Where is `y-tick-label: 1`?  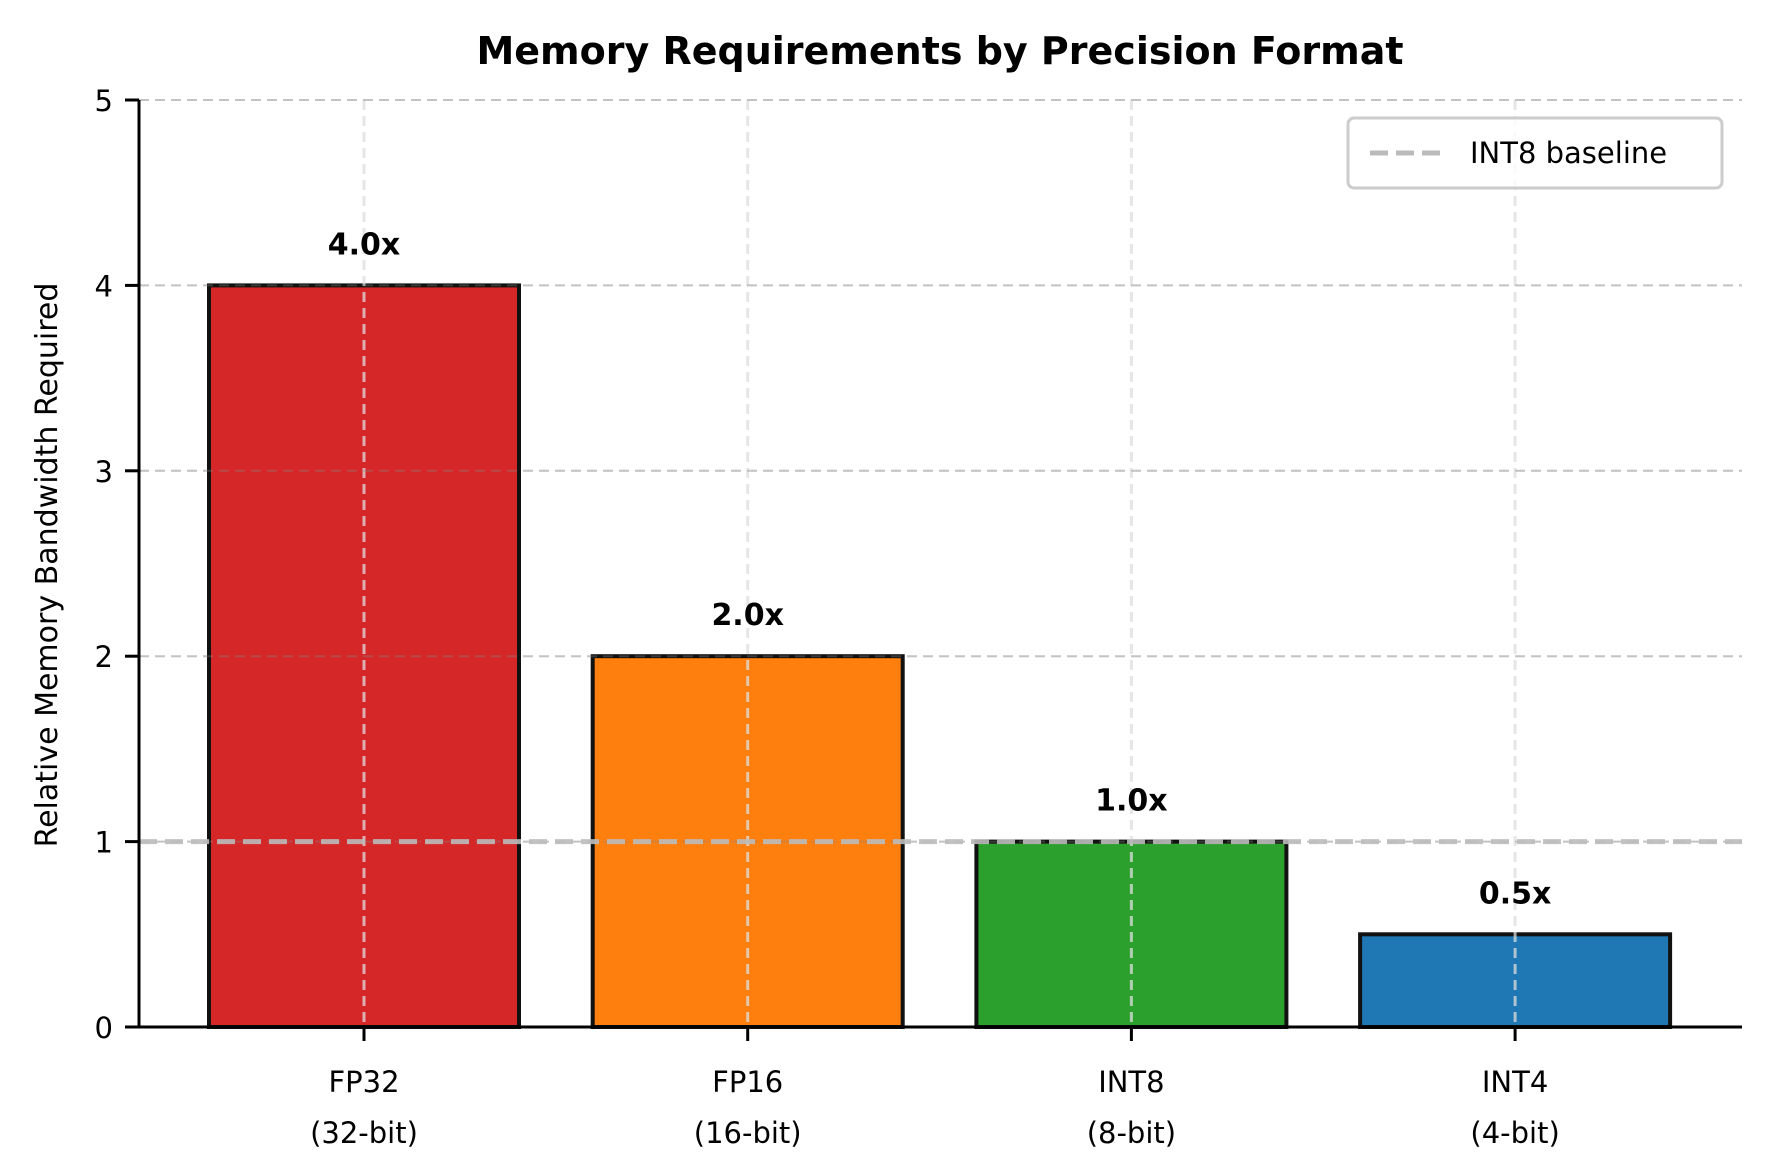
y-tick-label: 1 is located at coordinates (104, 843).